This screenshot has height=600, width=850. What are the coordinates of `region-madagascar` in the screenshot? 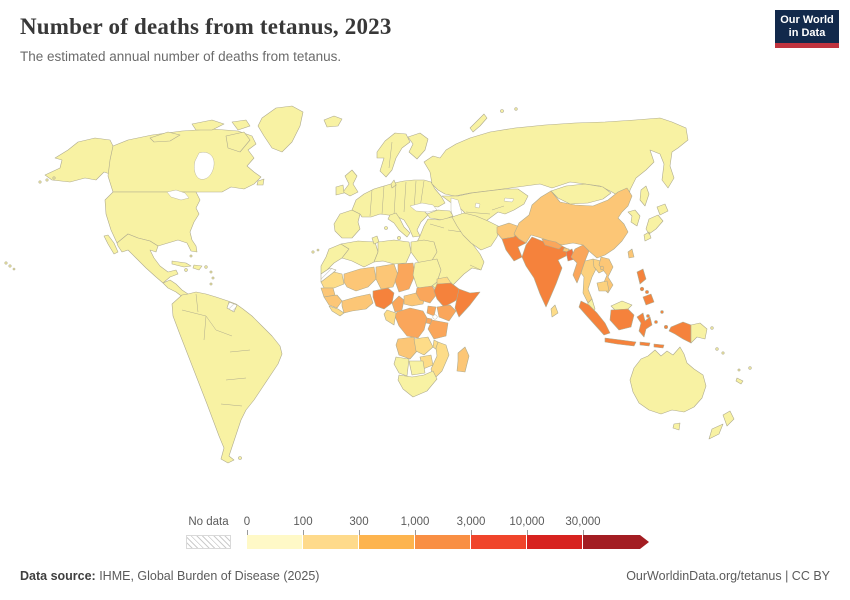 It's located at (463, 359).